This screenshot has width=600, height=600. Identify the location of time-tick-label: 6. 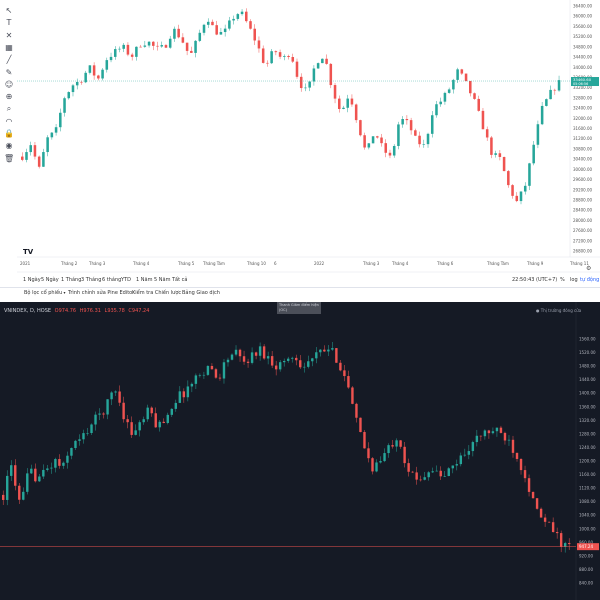
(275, 263).